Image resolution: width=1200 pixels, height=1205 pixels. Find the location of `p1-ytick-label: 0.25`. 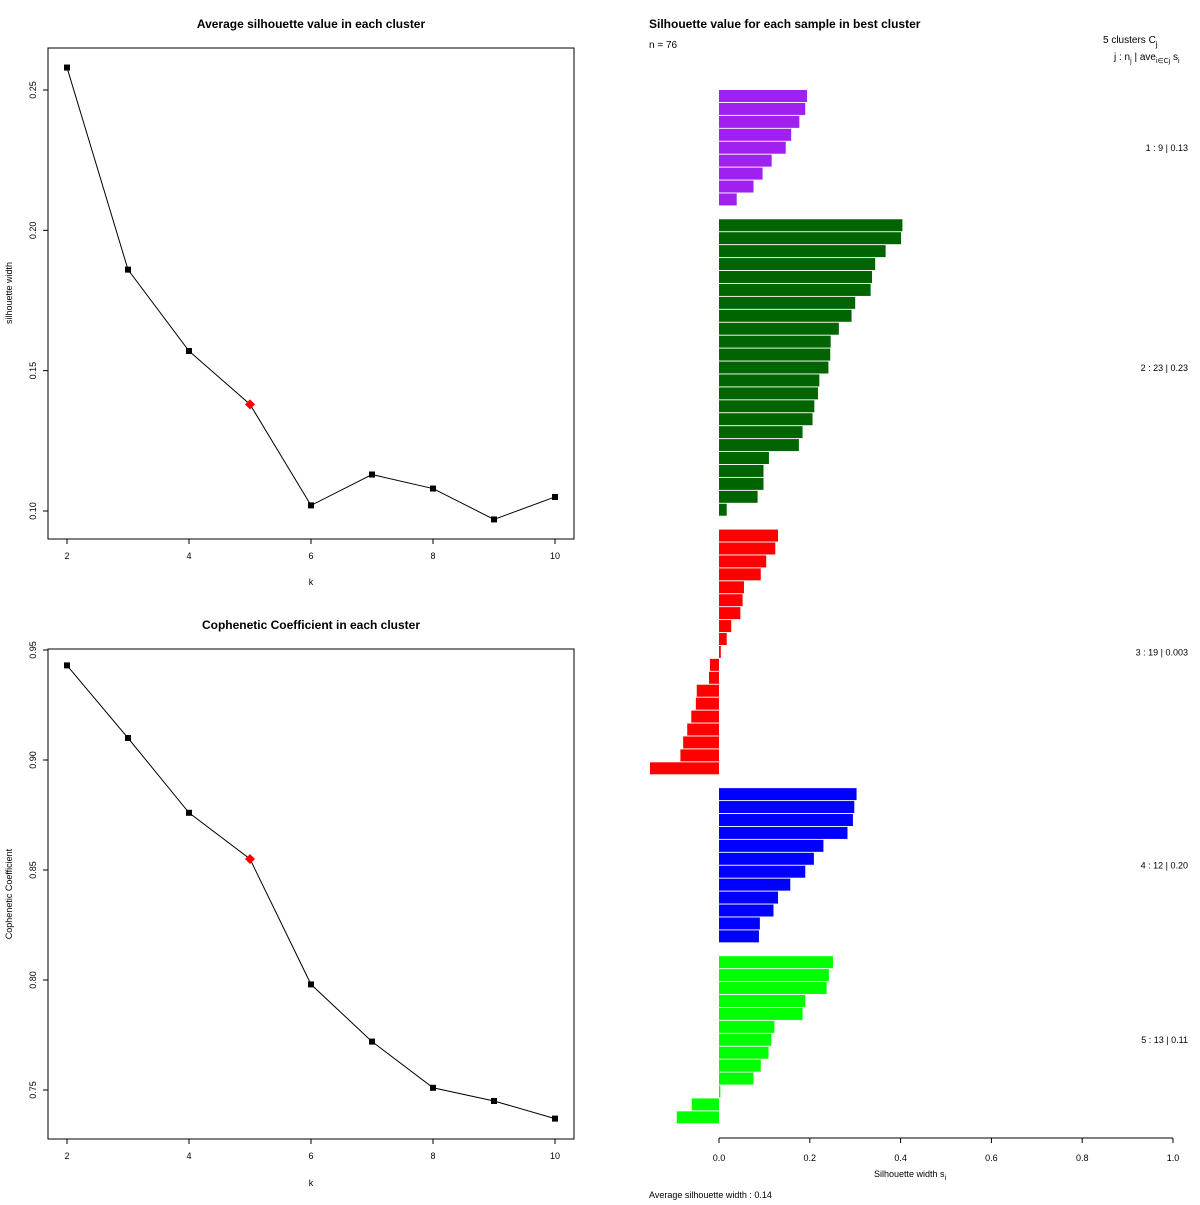

p1-ytick-label: 0.25 is located at coordinates (33, 90).